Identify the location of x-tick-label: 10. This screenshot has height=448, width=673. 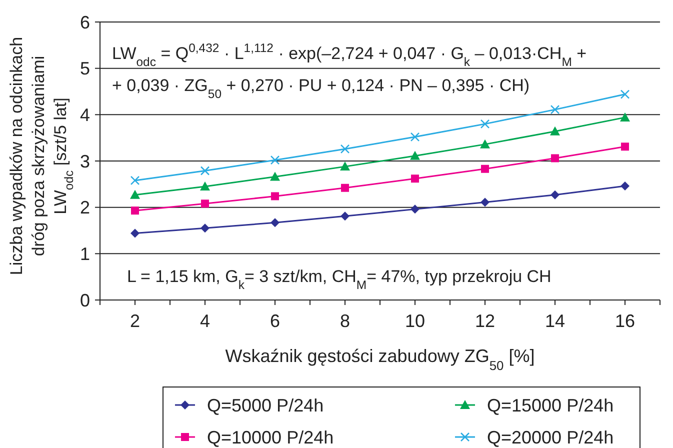
(415, 321).